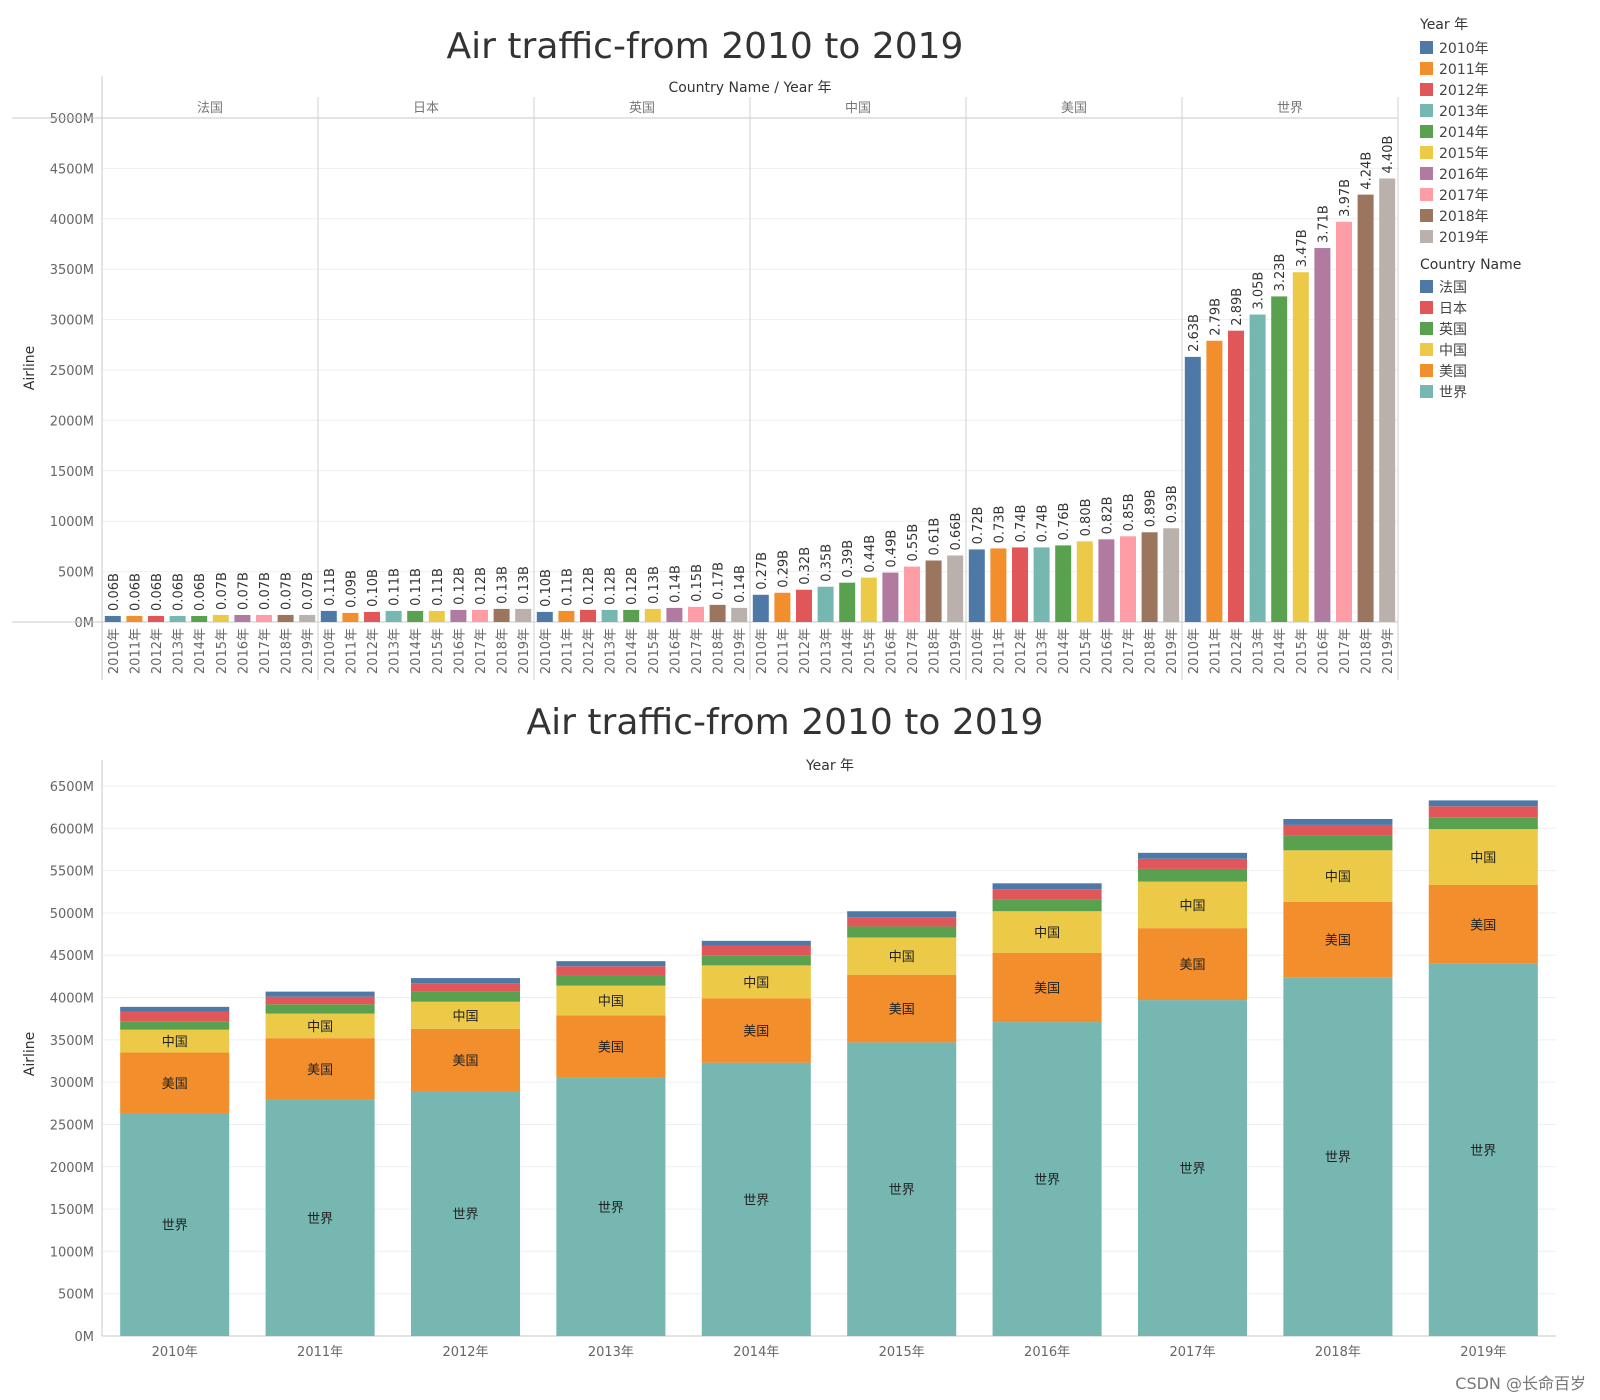  Describe the element at coordinates (1453, 308) in the screenshot. I see `legend-country-label: 日本` at that location.